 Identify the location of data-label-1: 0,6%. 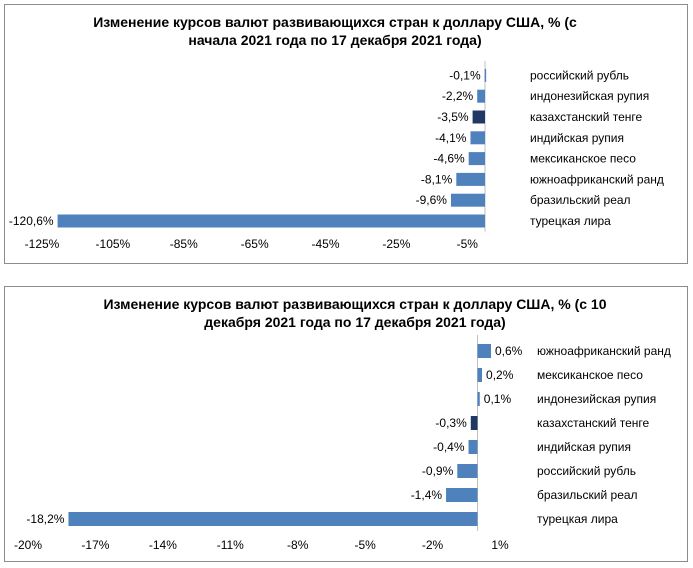
(509, 351).